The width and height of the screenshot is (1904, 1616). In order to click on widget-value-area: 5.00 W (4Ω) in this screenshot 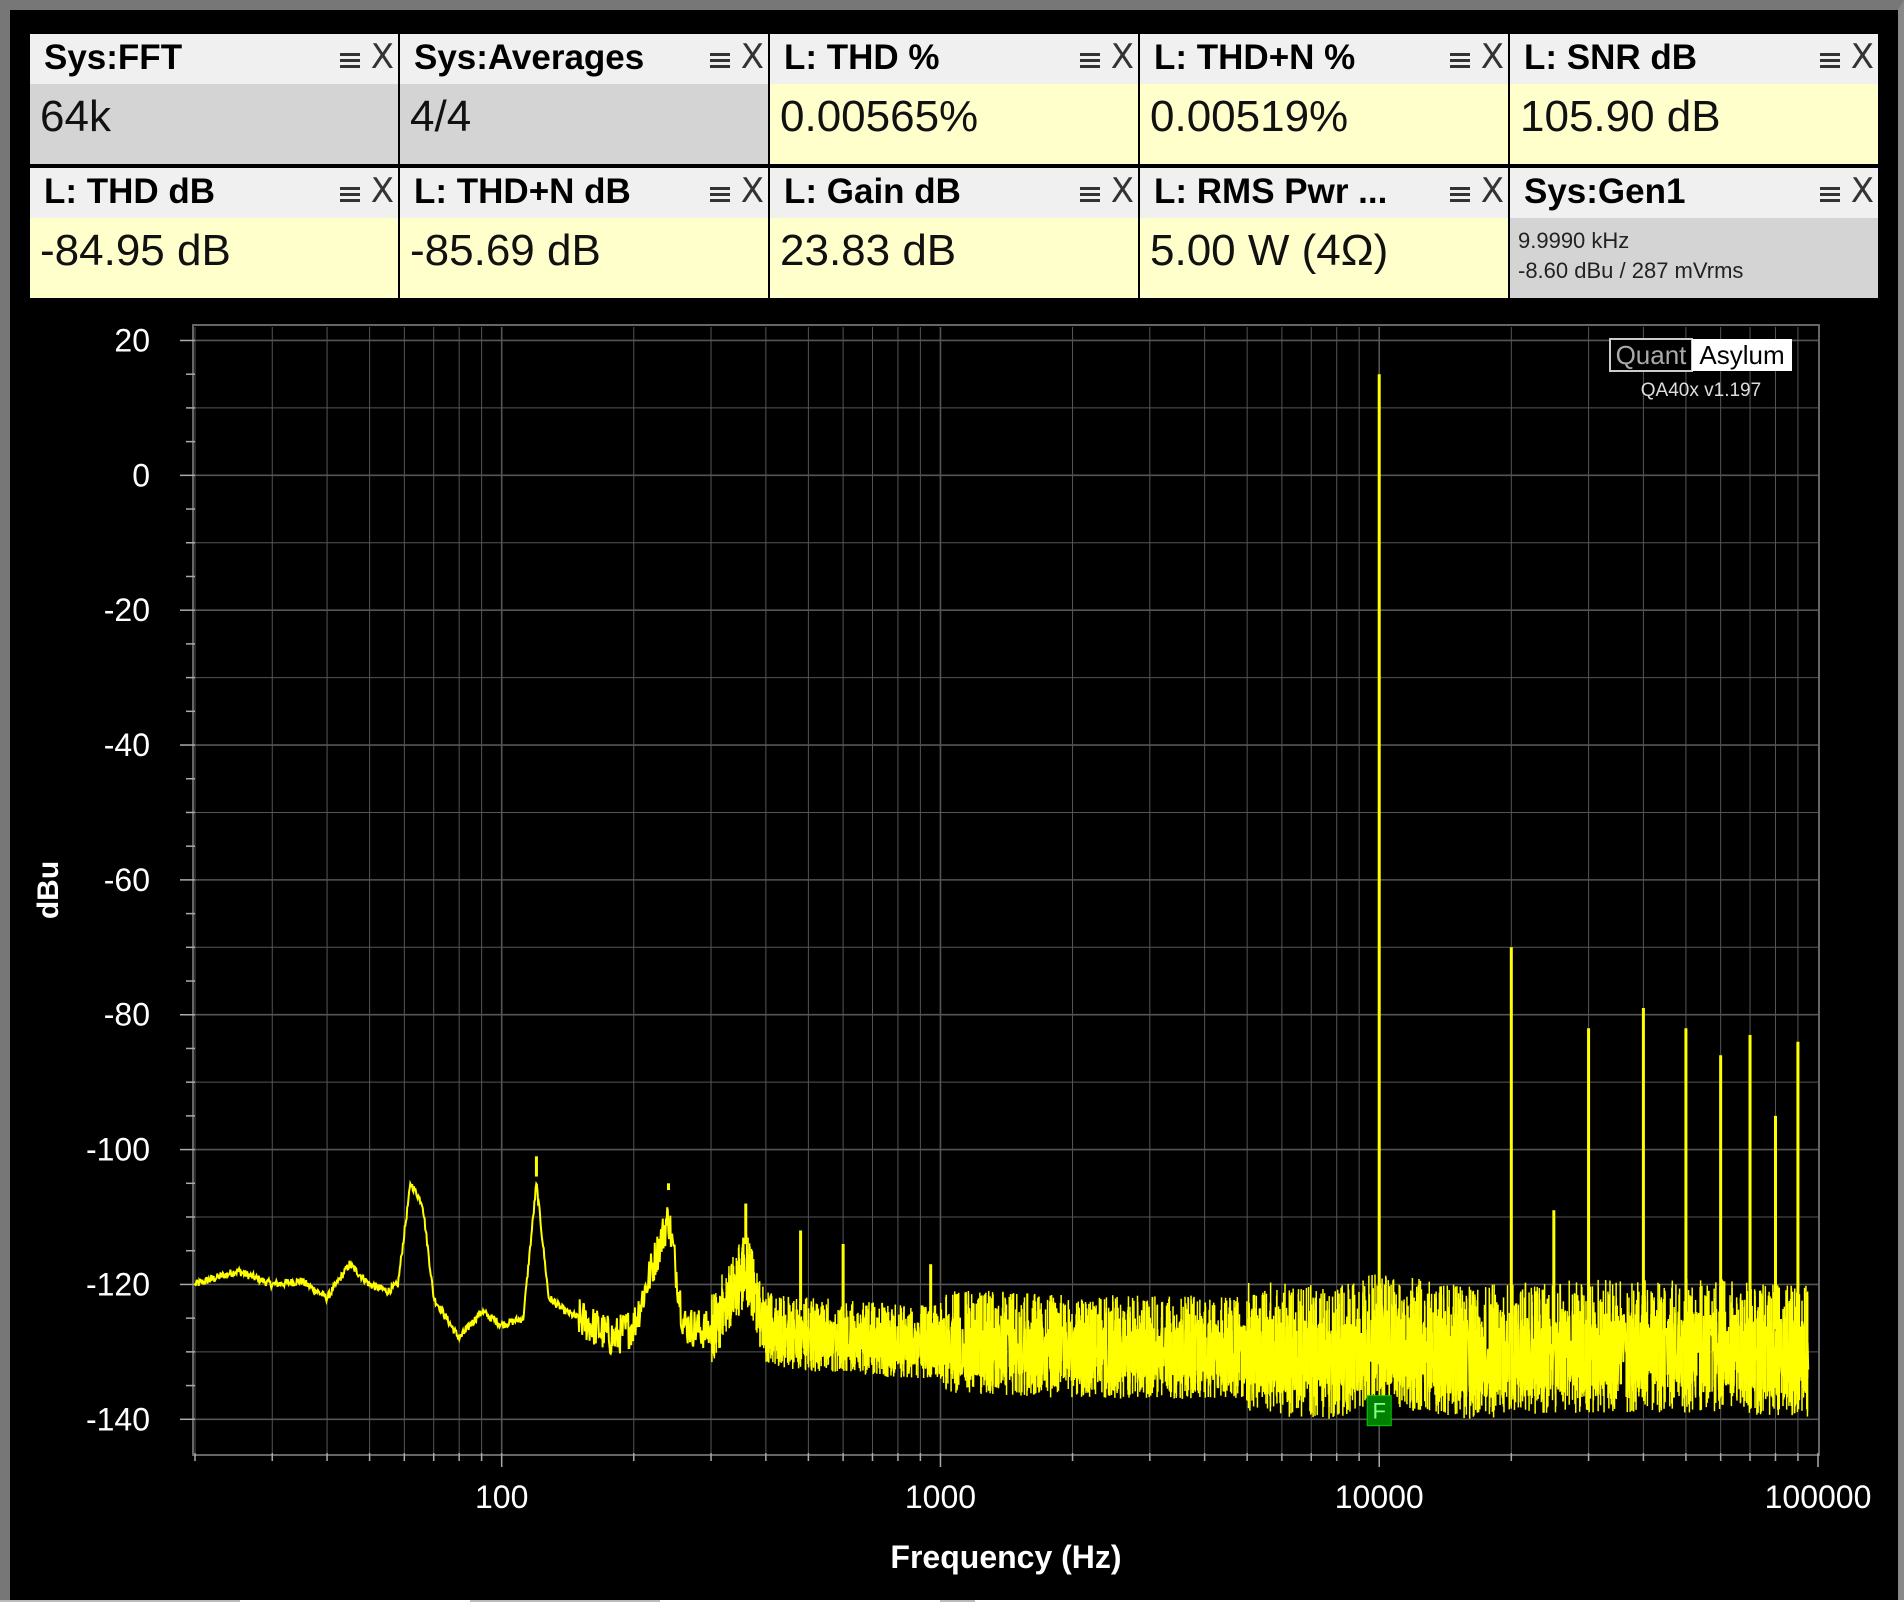, I will do `click(1324, 258)`.